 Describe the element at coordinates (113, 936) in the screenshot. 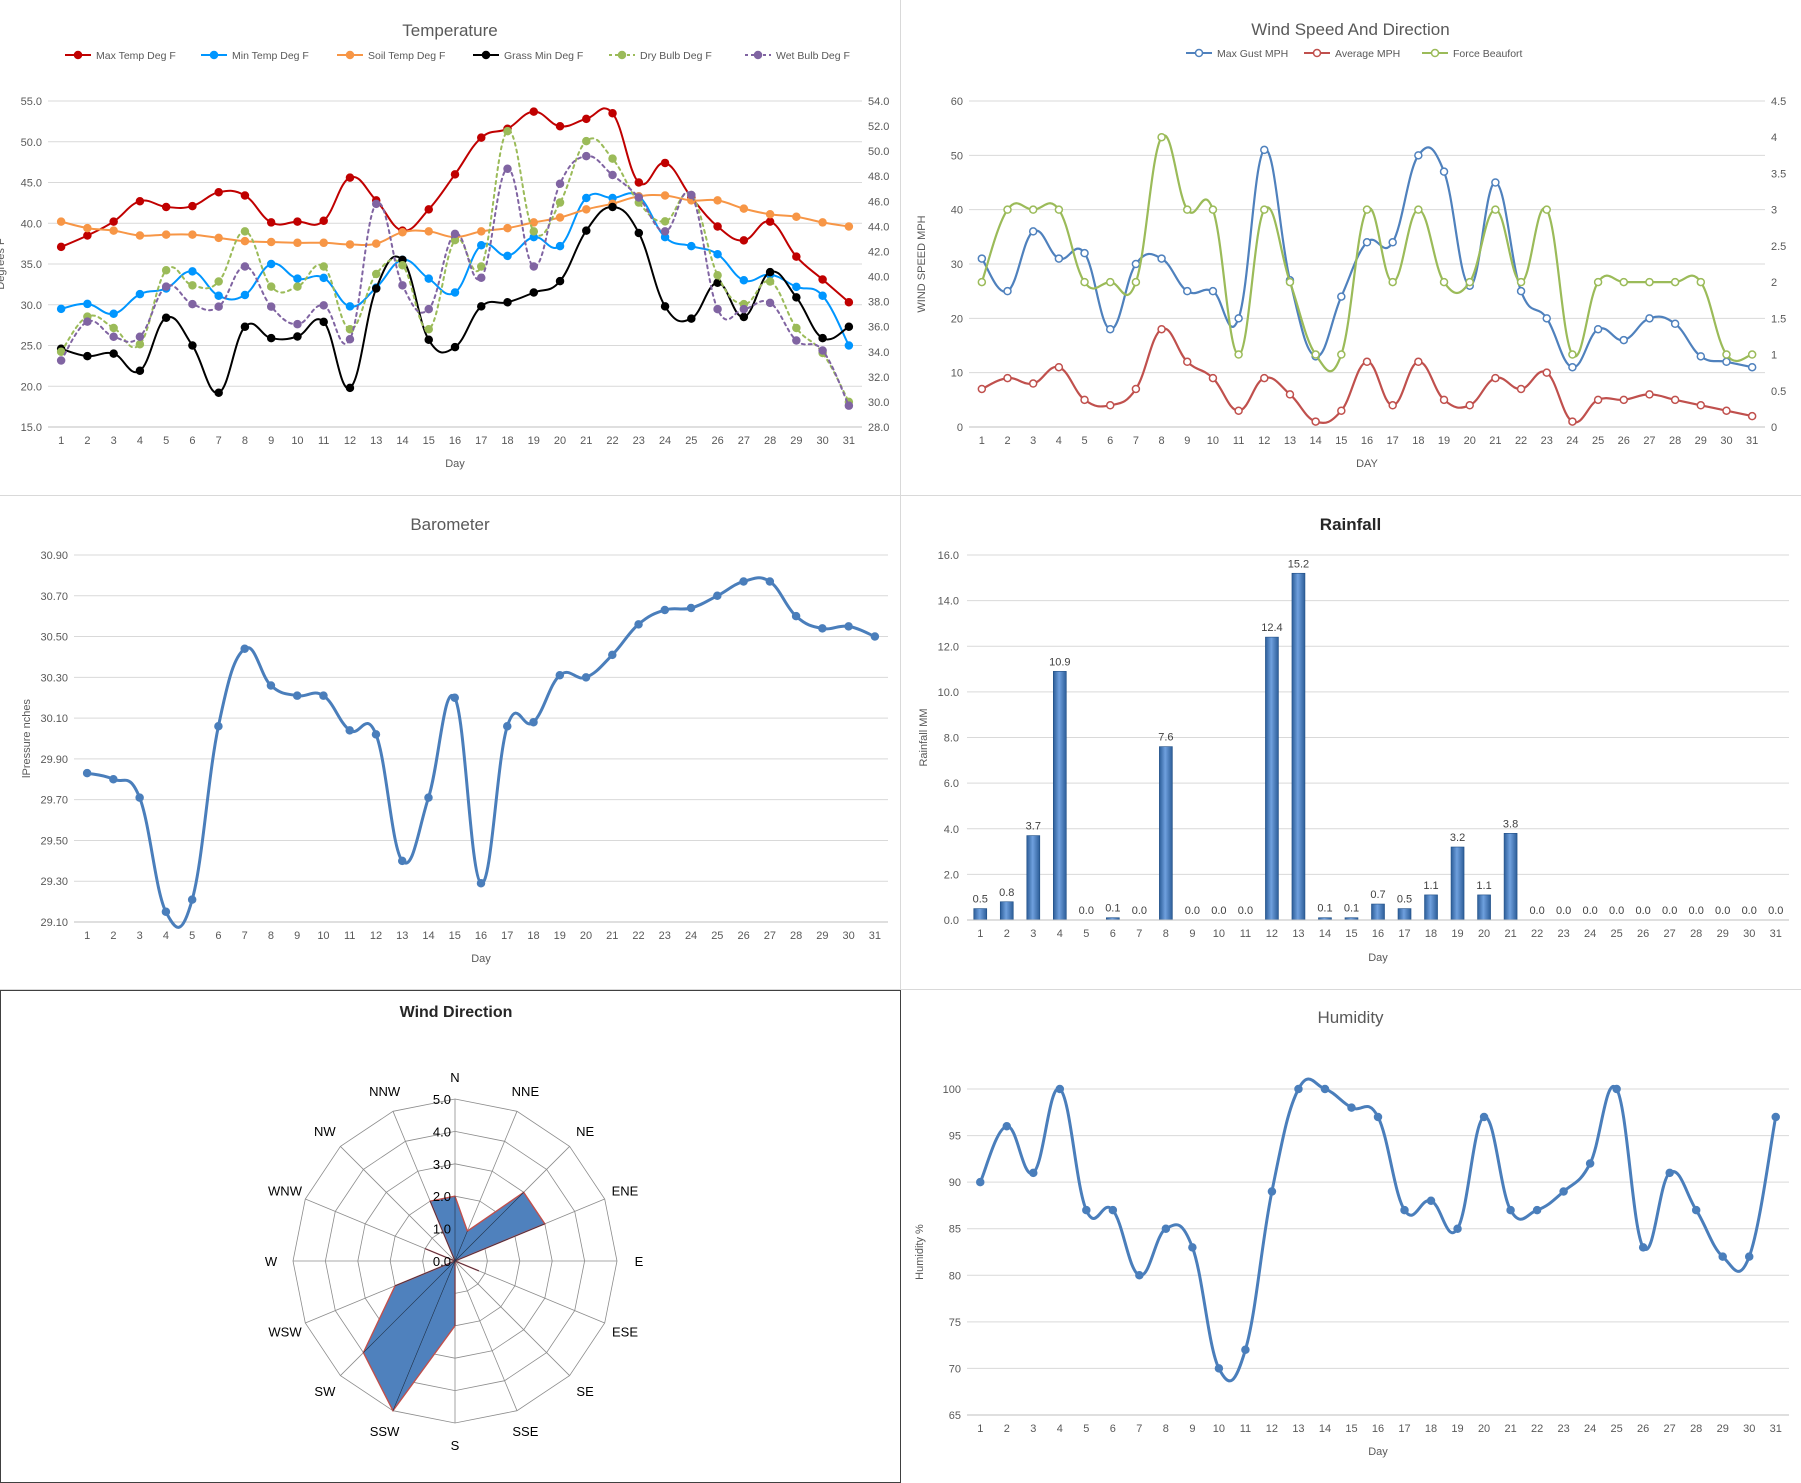

I see `x-tick-label: 2` at that location.